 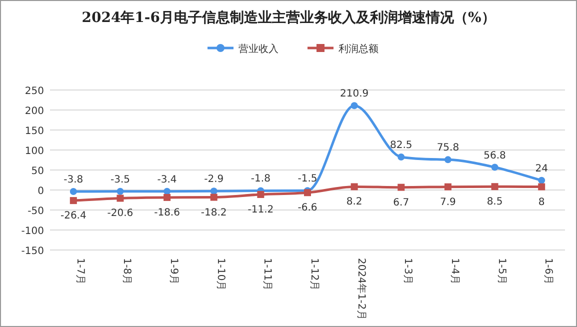 What do you see at coordinates (73, 216) in the screenshot?
I see `data-label: -26.4` at bounding box center [73, 216].